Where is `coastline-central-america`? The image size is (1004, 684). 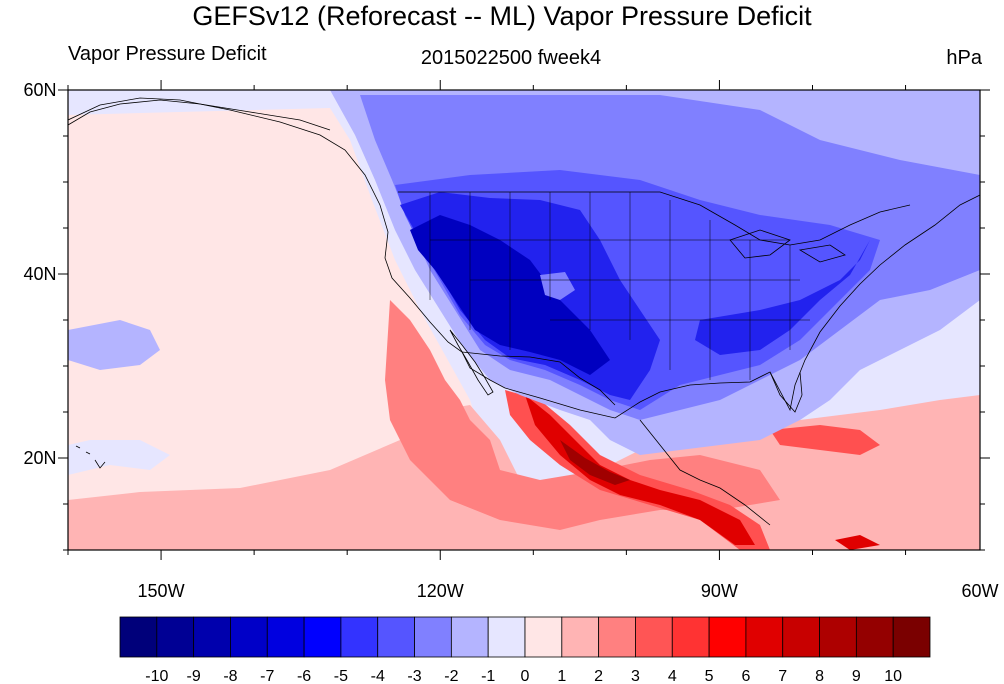
coastline-central-america is located at coordinates (705, 472).